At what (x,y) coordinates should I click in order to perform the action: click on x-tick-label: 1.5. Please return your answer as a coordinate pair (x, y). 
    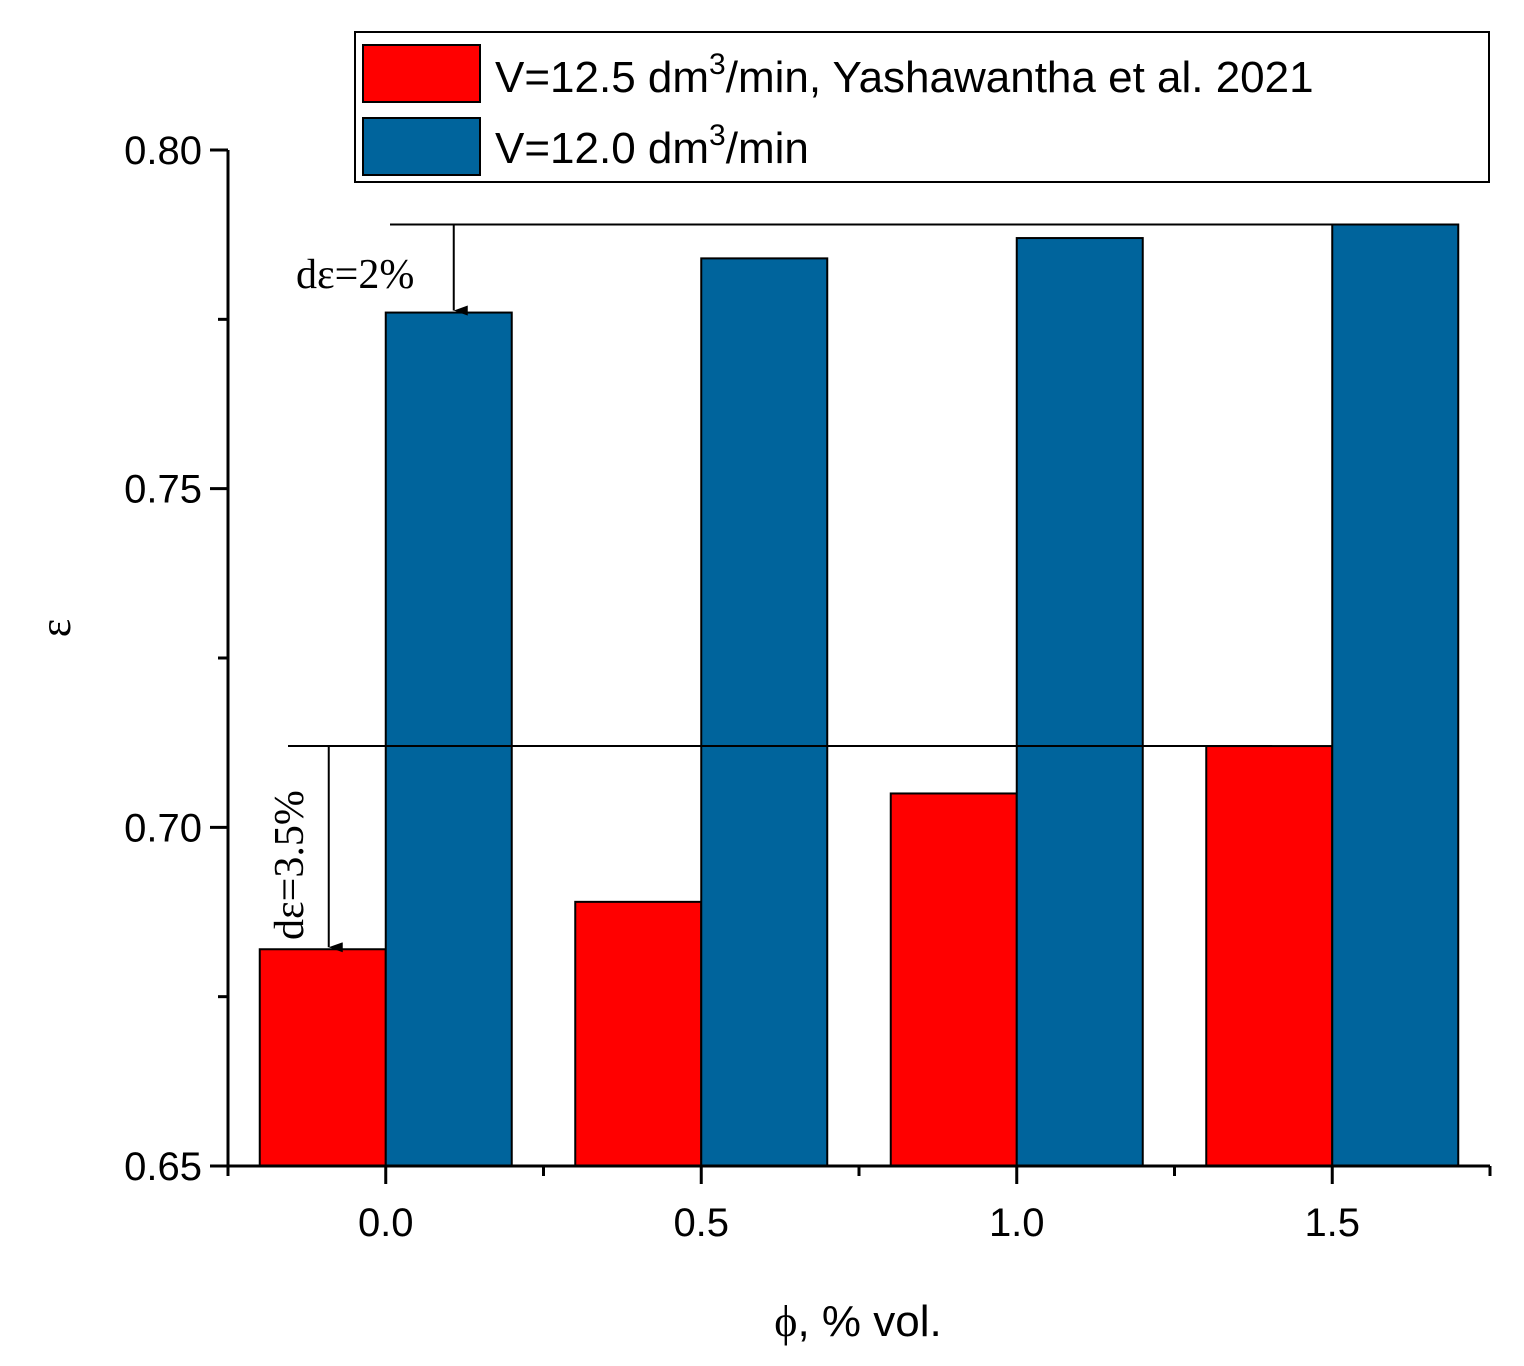
    Looking at the image, I should click on (1332, 1223).